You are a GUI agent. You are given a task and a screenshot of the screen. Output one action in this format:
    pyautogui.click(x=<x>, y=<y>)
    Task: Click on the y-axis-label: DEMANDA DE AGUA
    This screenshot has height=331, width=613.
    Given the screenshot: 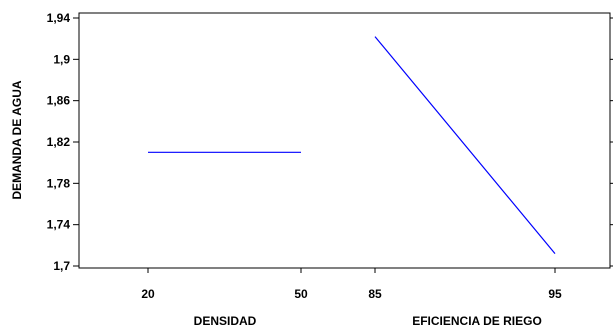 What is the action you would take?
    pyautogui.click(x=17, y=139)
    